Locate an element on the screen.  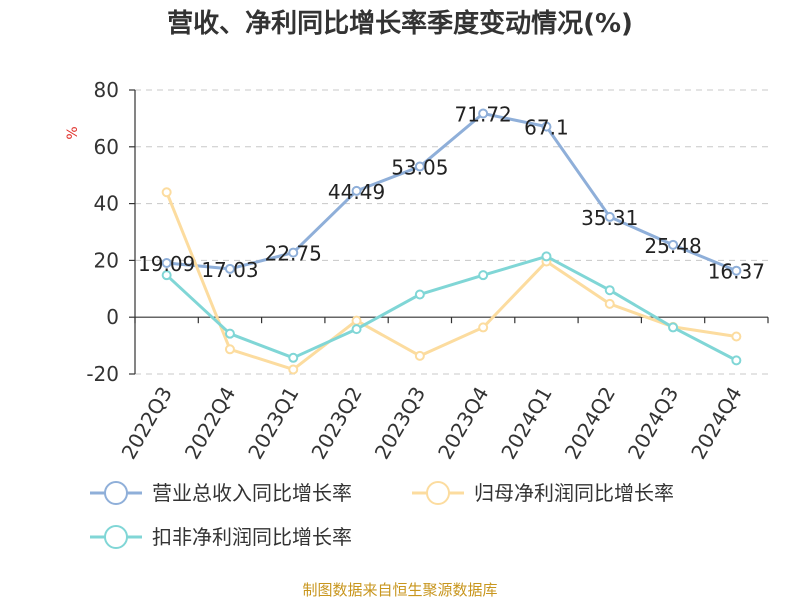
data-label: 35.31 is located at coordinates (609, 218).